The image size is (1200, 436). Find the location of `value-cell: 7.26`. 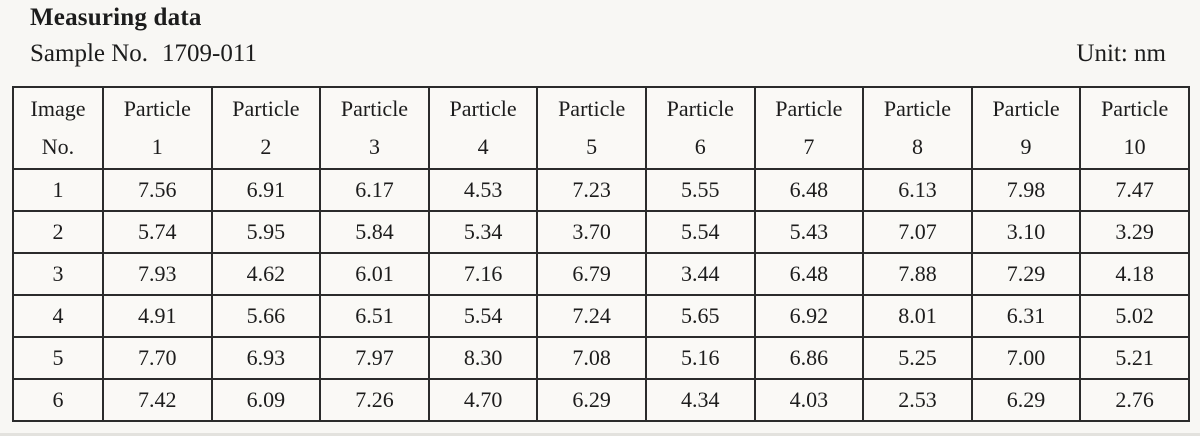

value-cell: 7.26 is located at coordinates (374, 400).